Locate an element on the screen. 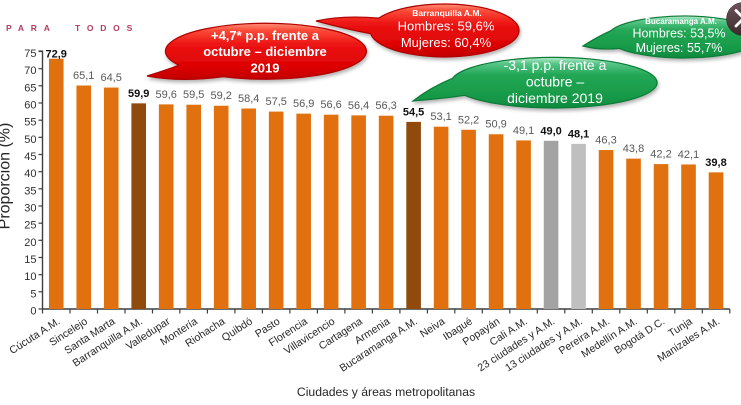  svg-text: 2019 is located at coordinates (265, 67).